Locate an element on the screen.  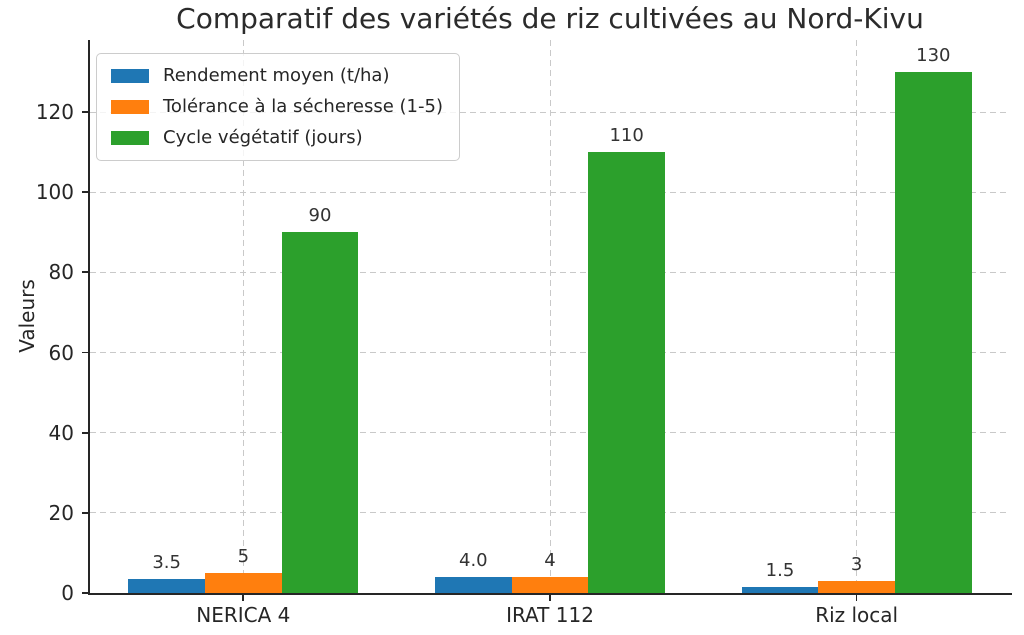
y-tick-label: 20 is located at coordinates (61, 512).